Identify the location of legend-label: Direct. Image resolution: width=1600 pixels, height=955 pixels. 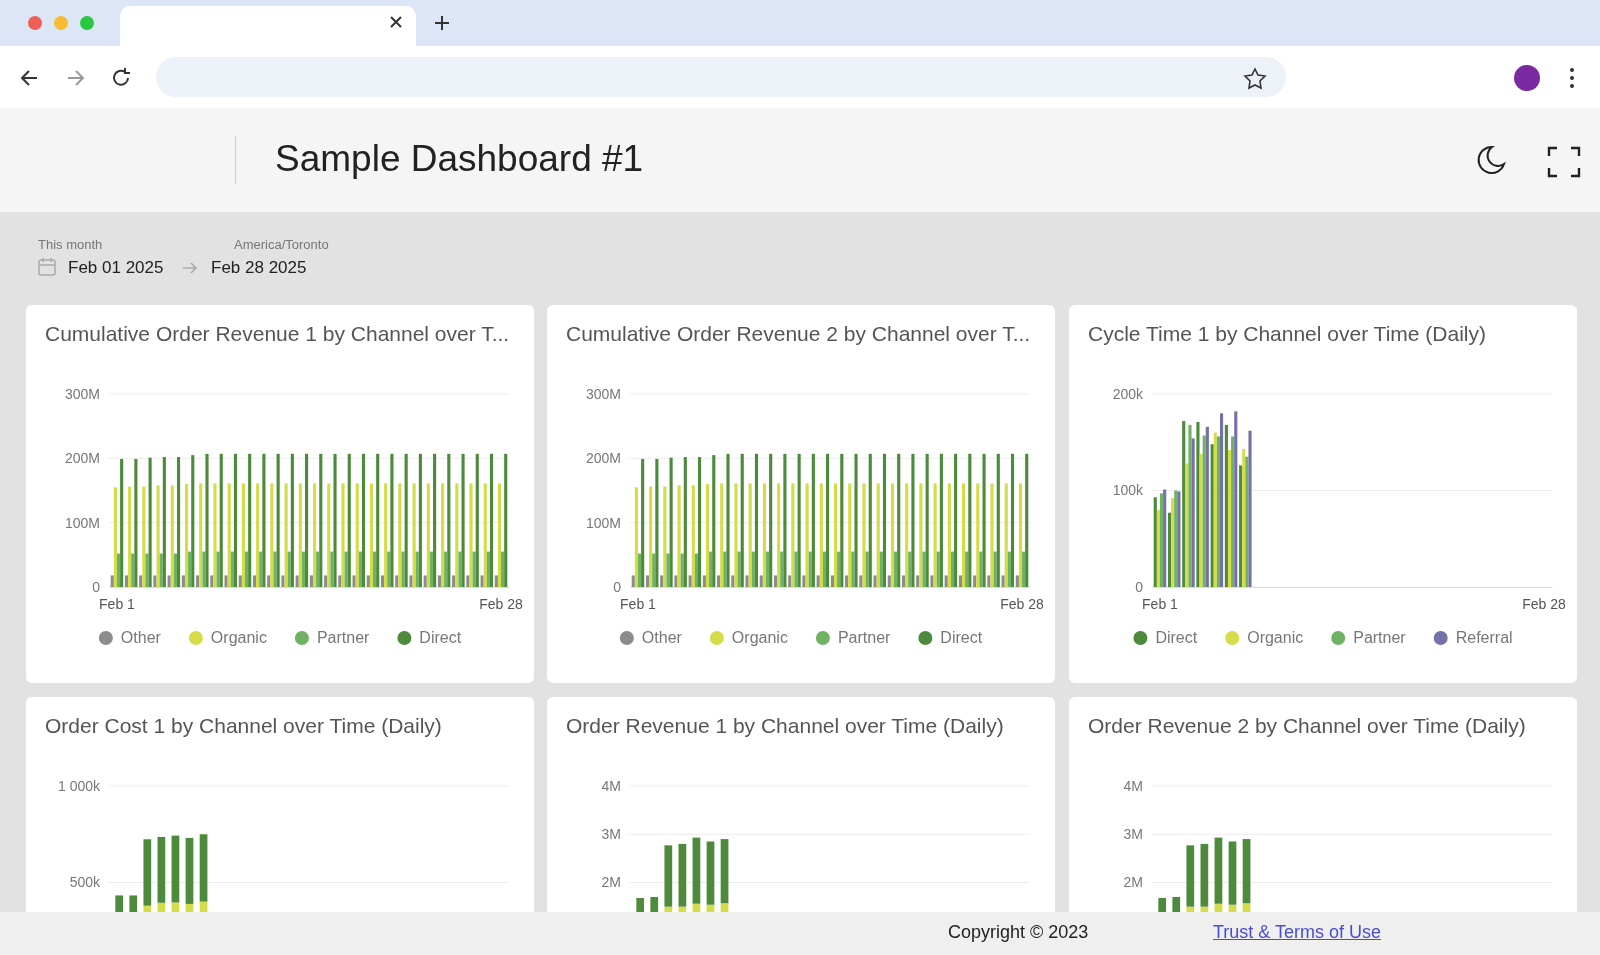
(961, 637).